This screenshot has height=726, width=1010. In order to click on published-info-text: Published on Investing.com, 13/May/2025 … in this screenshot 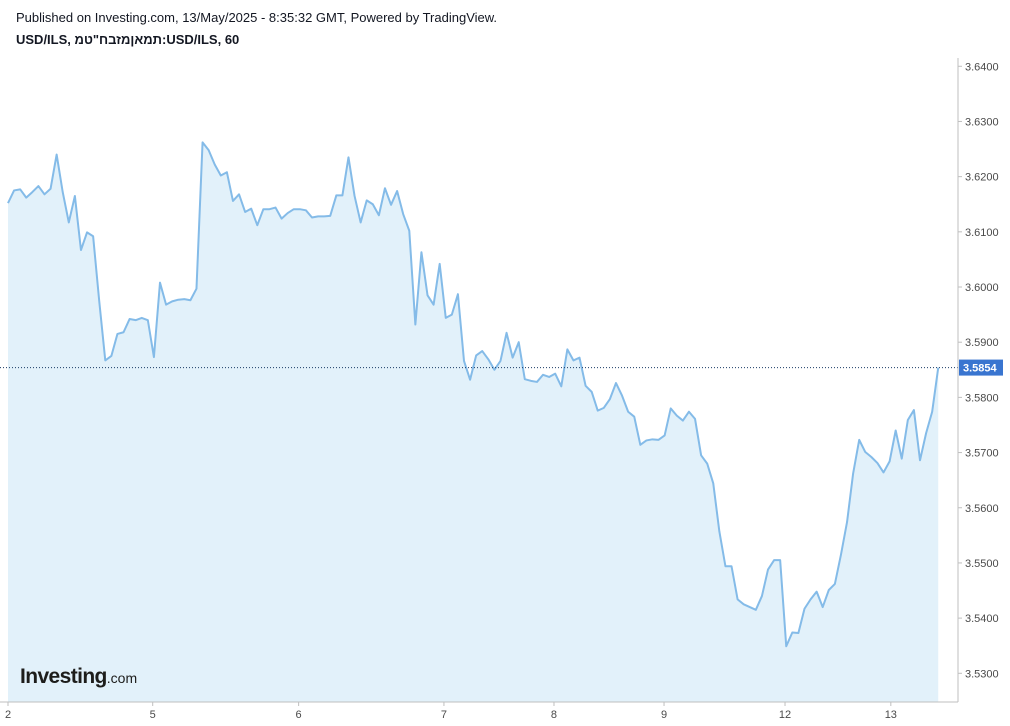, I will do `click(257, 17)`.